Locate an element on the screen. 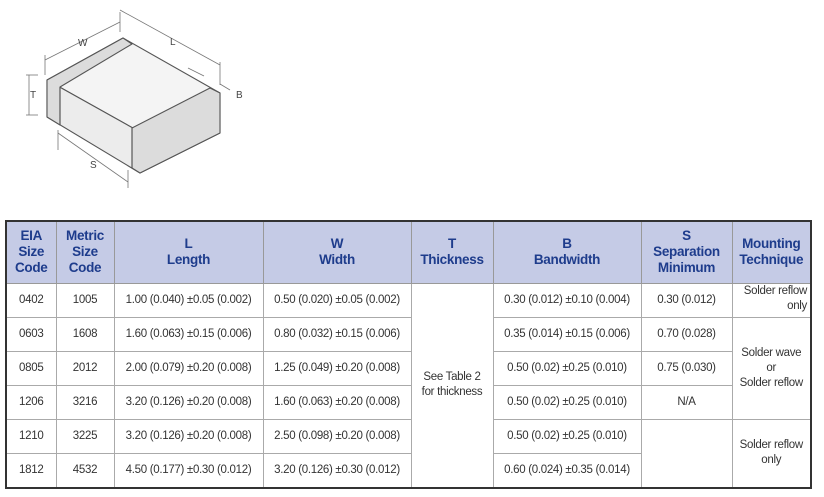  header-thickness: T Thickness is located at coordinates (452, 252).